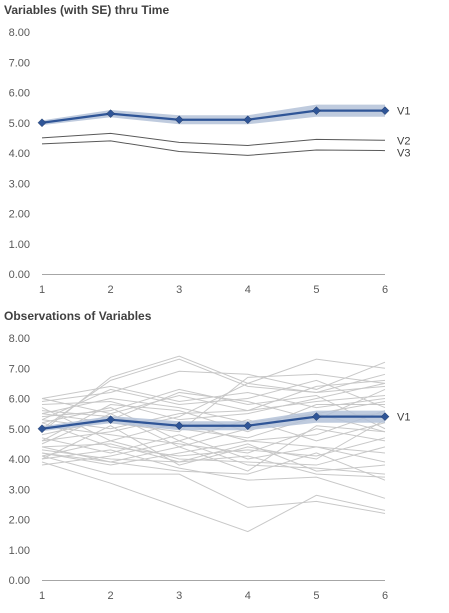  I want to click on chart-1-y-tick-label: 1.00, so click(19, 245).